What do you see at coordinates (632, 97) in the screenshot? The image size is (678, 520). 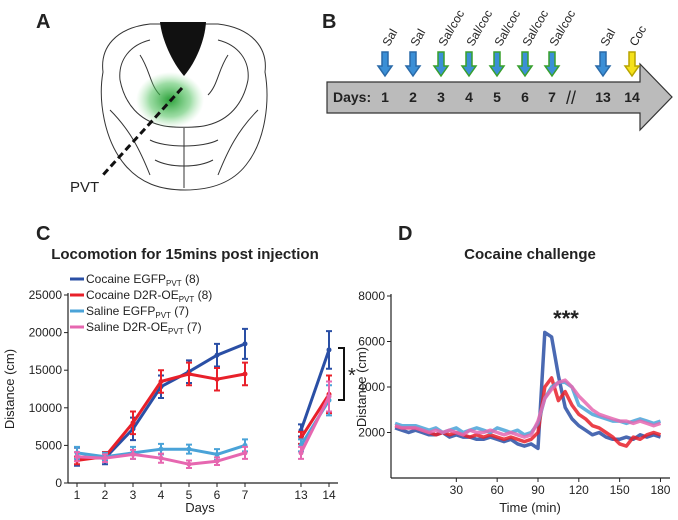 I see `day-label: 14` at bounding box center [632, 97].